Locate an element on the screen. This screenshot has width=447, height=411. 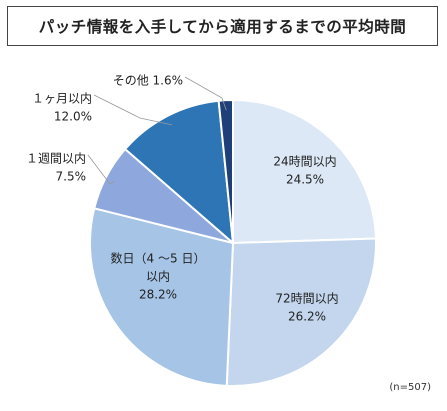
slice-label: 24.5% is located at coordinates (305, 180).